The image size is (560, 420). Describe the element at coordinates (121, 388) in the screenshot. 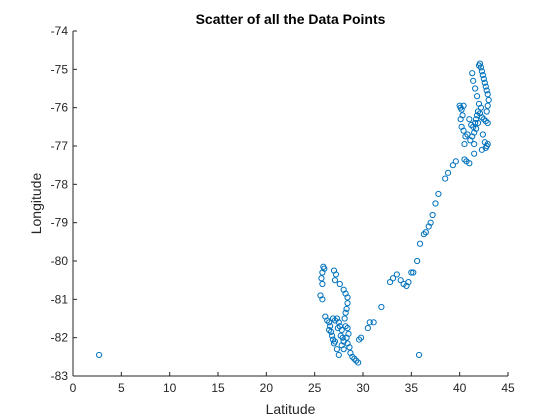

I see `x-tick-label: 5` at that location.